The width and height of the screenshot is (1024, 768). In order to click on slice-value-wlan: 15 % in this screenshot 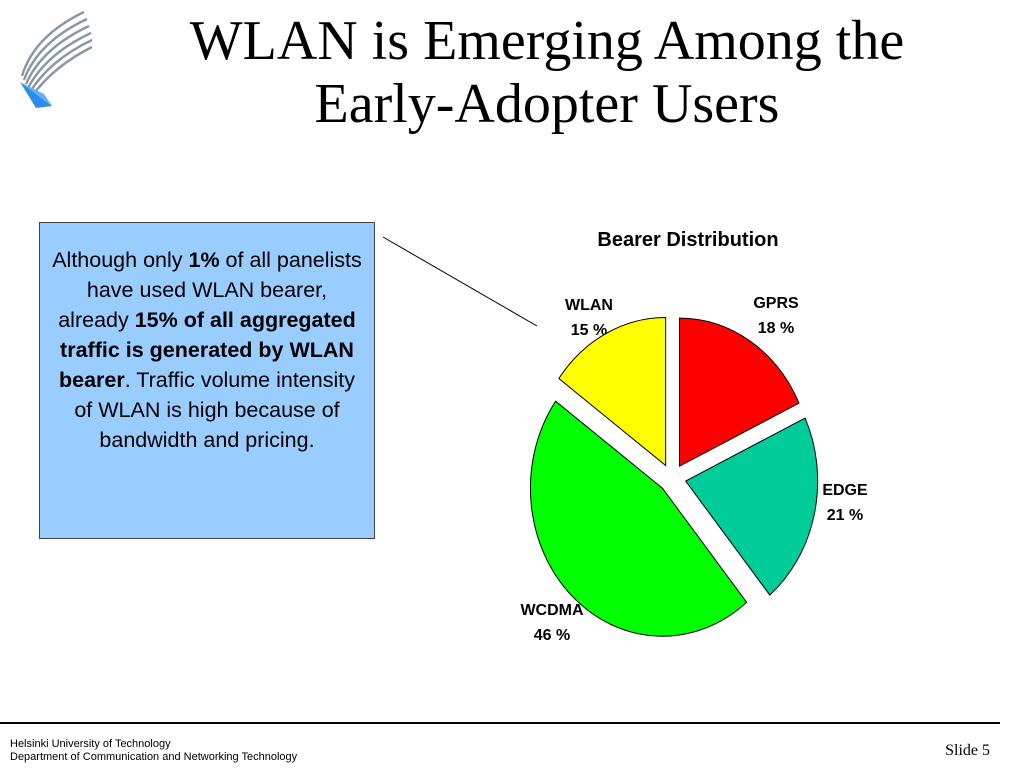, I will do `click(589, 330)`.